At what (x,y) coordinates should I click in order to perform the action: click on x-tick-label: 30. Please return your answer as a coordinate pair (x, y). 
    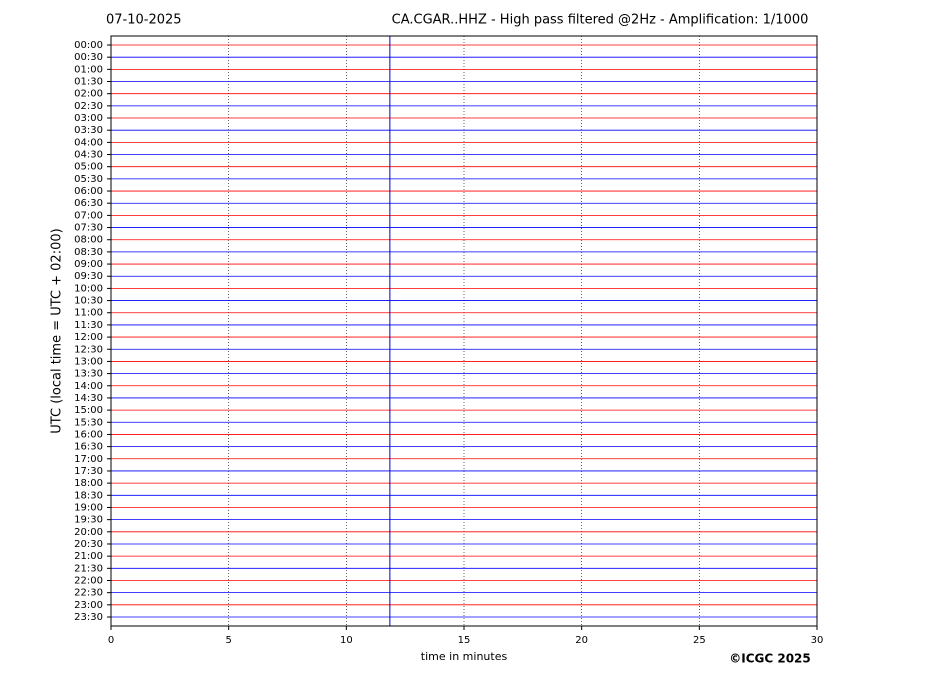
    Looking at the image, I should click on (817, 640).